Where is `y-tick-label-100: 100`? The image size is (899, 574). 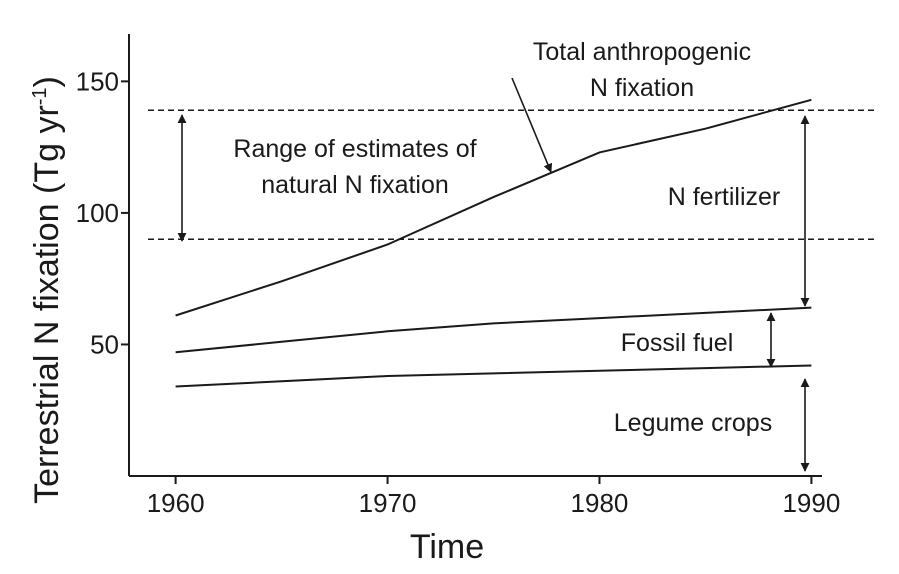 y-tick-label-100: 100 is located at coordinates (97, 213).